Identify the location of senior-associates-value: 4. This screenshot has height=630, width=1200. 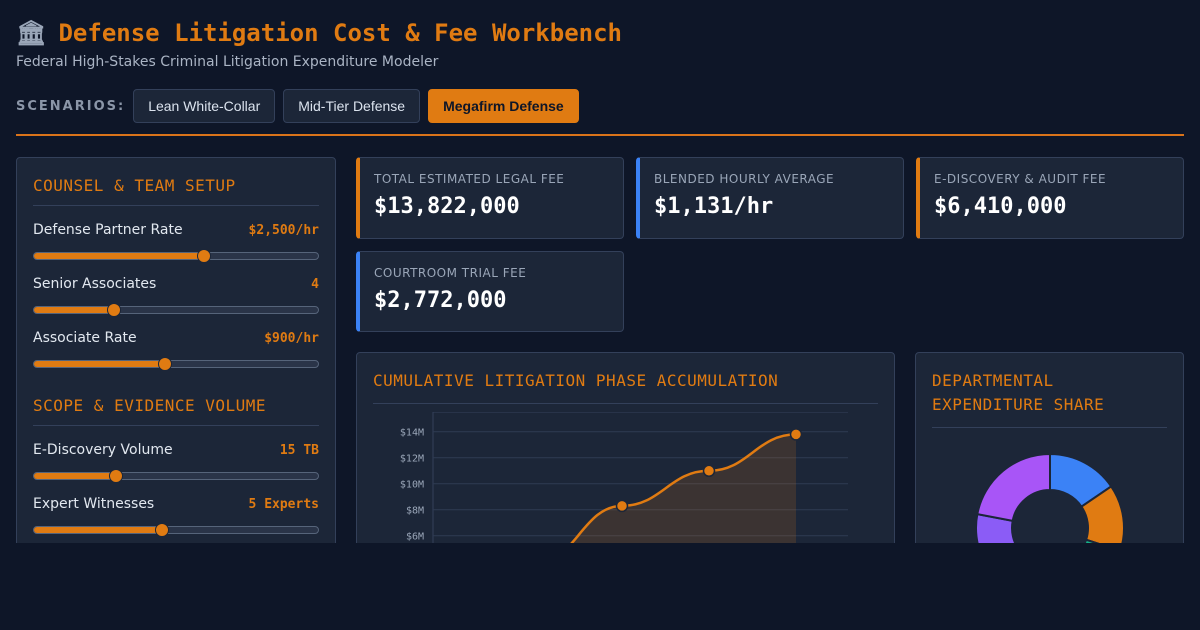
(315, 284).